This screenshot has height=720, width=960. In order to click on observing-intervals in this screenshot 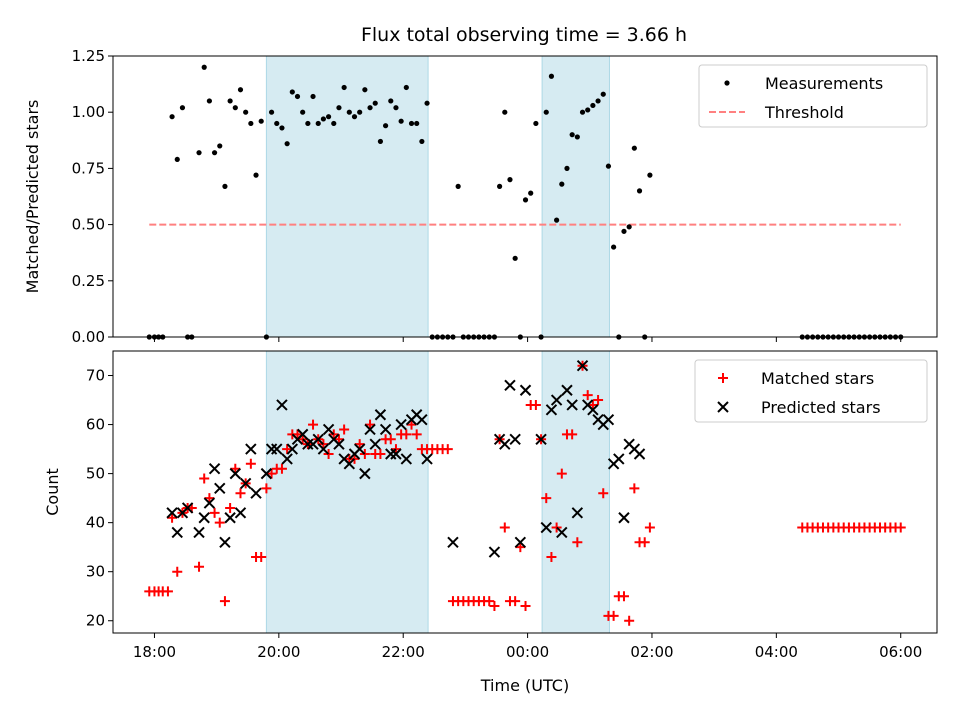, I will do `click(437, 196)`.